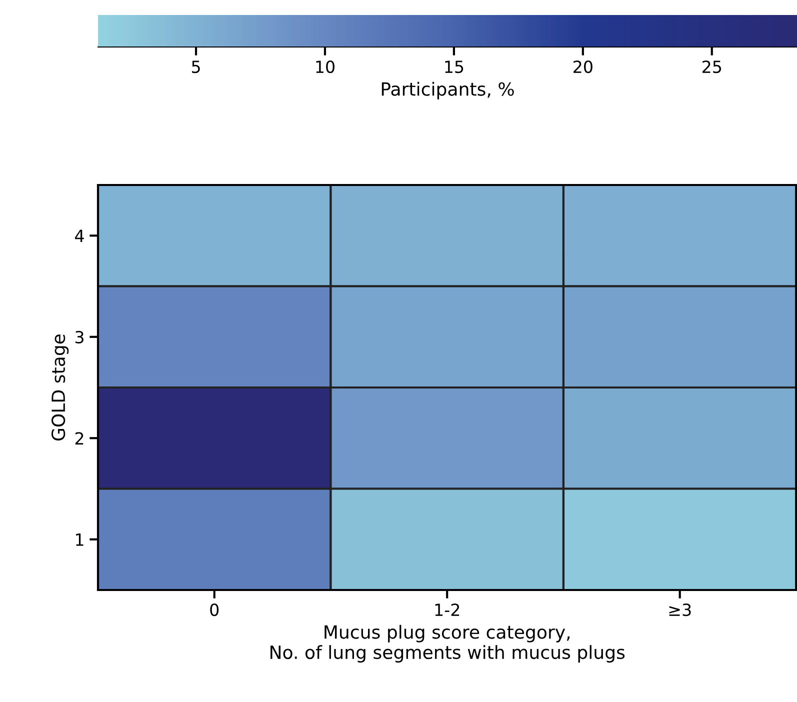 This screenshot has height=702, width=797. I want to click on y-tick-label: 4, so click(79, 236).